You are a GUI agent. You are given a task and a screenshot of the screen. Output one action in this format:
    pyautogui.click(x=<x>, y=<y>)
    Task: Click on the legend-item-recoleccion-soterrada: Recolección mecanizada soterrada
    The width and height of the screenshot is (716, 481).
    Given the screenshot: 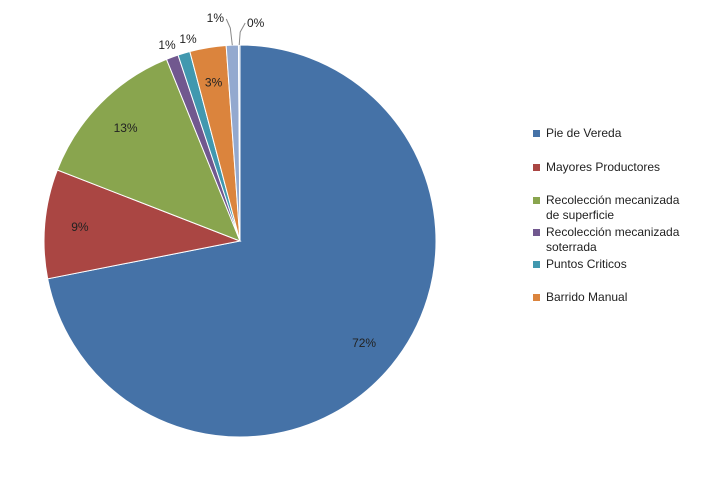 What is the action you would take?
    pyautogui.click(x=606, y=240)
    